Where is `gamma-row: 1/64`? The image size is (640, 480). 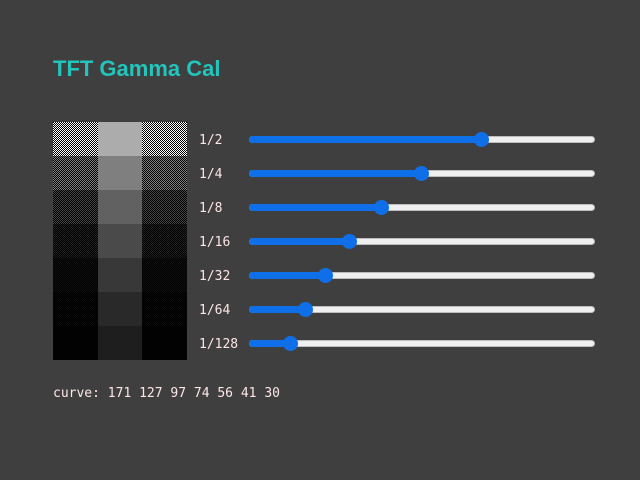
gamma-row: 1/64 is located at coordinates (399, 309).